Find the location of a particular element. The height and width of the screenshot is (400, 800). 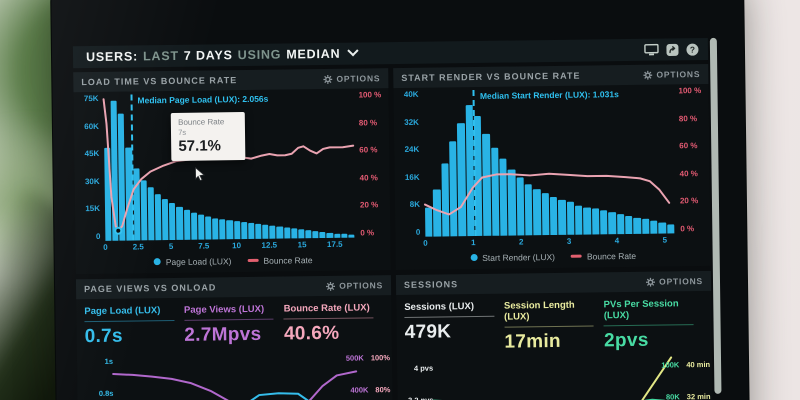

tooltip-subtitle: 7s is located at coordinates (182, 132).